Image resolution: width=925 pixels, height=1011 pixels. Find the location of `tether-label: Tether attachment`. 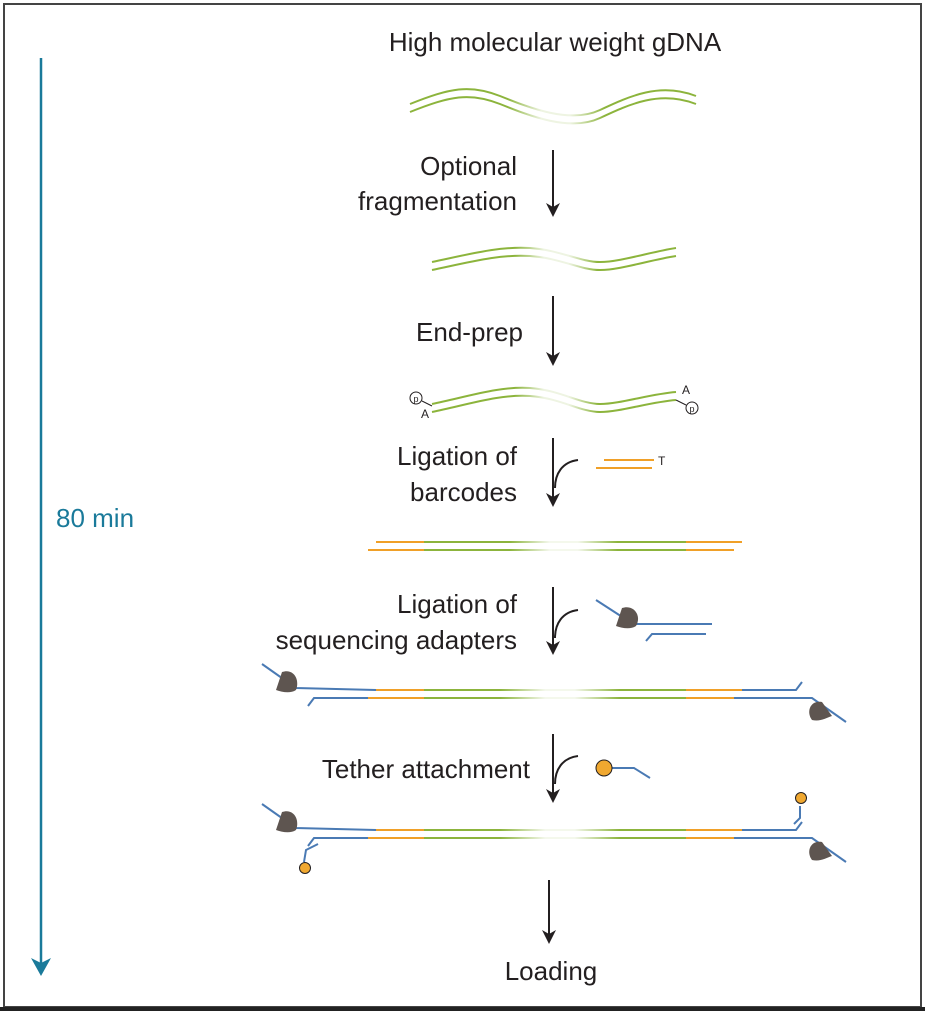

tether-label: Tether attachment is located at coordinates (426, 769).